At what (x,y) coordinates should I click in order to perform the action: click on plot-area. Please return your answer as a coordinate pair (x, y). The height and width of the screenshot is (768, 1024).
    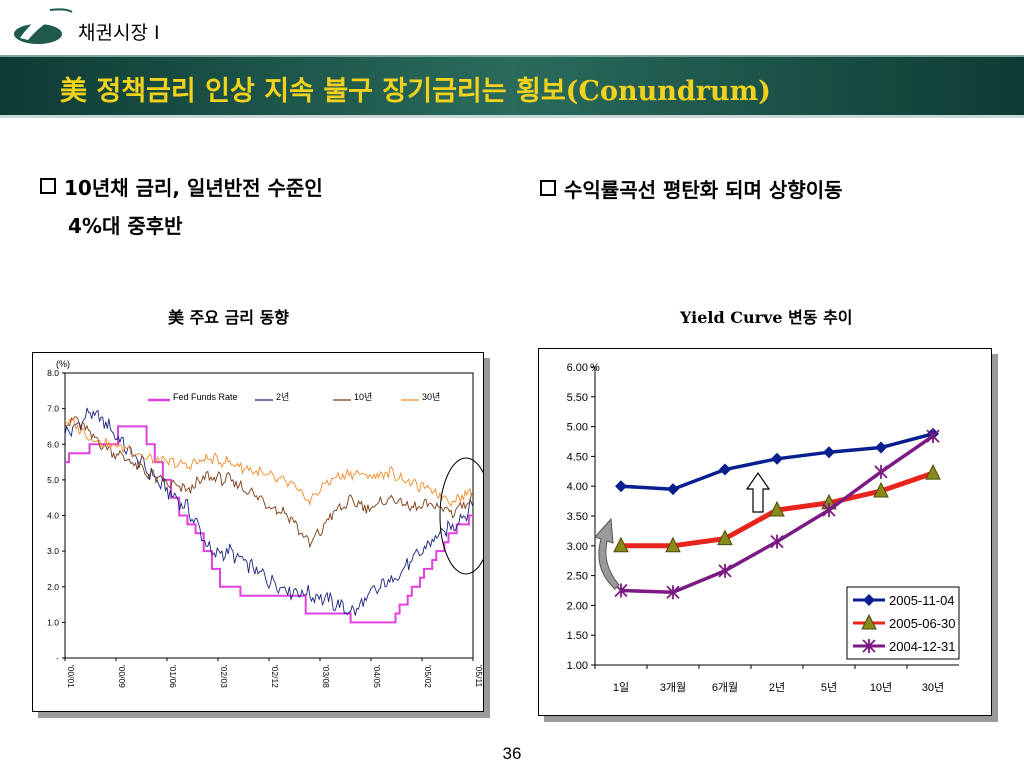
    Looking at the image, I should click on (269, 515).